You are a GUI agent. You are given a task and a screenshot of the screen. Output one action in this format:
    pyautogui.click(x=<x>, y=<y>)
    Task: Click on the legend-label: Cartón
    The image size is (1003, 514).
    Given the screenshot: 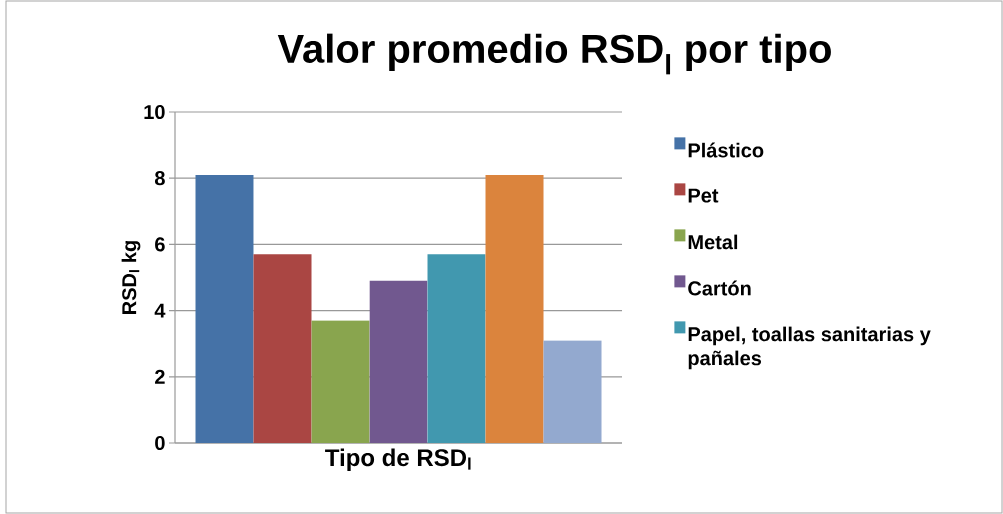 What is the action you would take?
    pyautogui.click(x=719, y=288)
    